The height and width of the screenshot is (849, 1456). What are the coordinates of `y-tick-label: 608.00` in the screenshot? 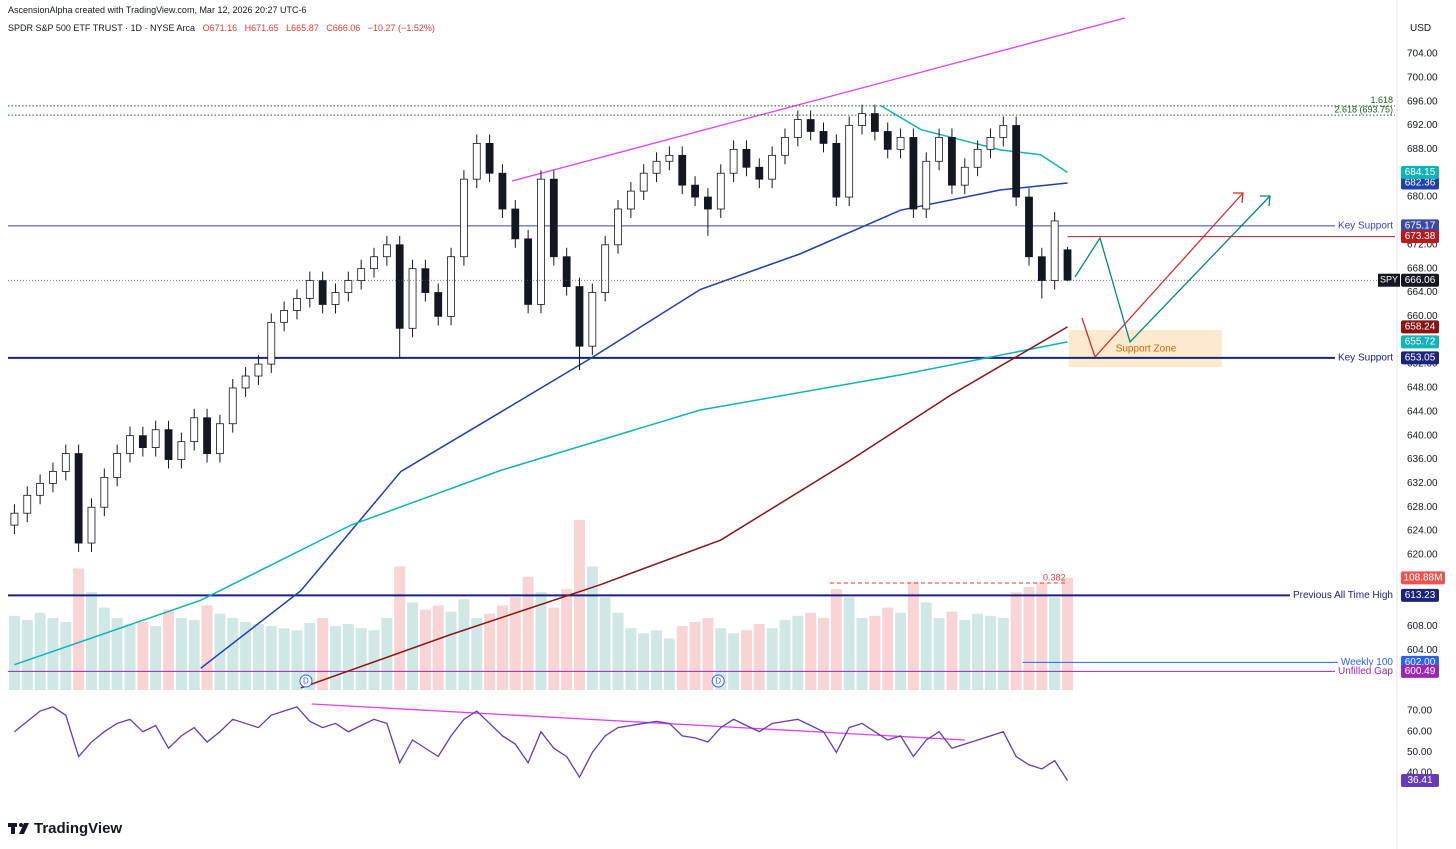 It's located at (1422, 626).